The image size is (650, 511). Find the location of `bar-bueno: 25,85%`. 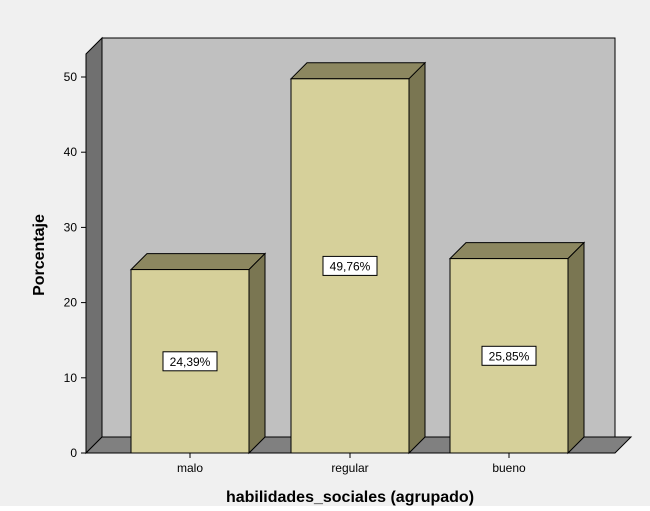

bar-bueno: 25,85% is located at coordinates (517, 348).